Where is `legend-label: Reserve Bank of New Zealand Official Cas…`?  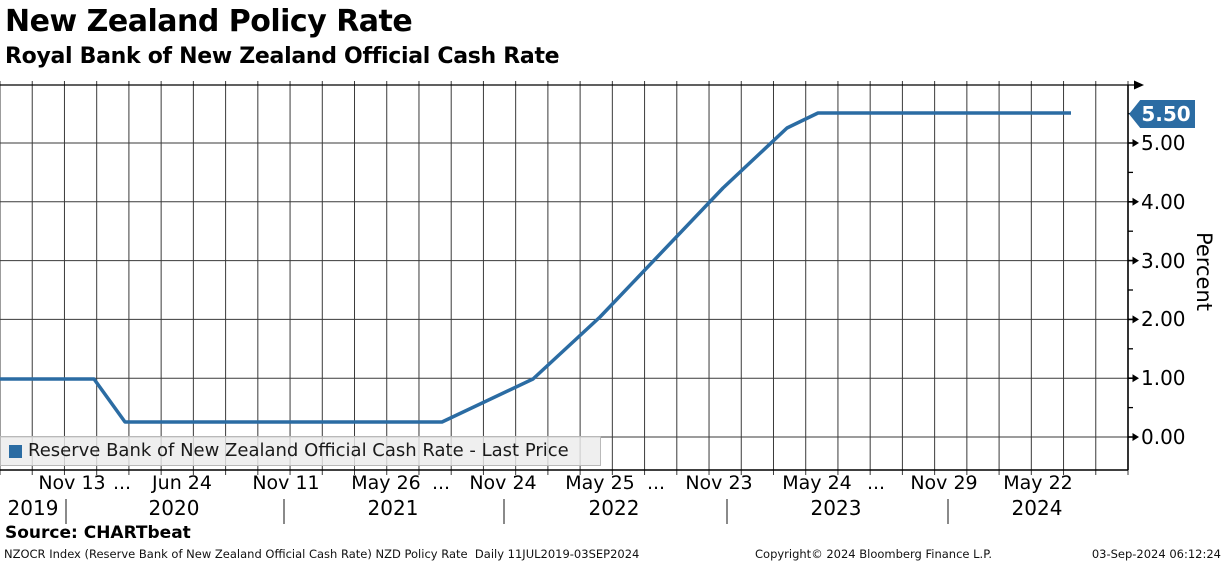
legend-label: Reserve Bank of New Zealand Official Cas… is located at coordinates (298, 450).